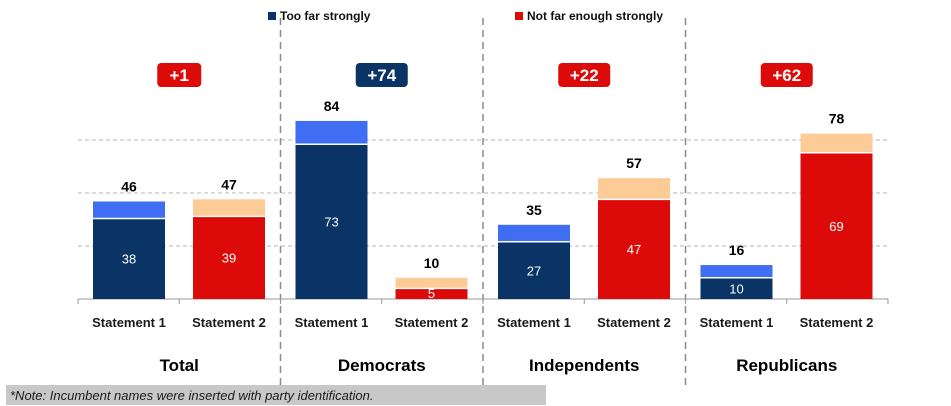  What do you see at coordinates (737, 250) in the screenshot?
I see `bar-total-value-label: 16` at bounding box center [737, 250].